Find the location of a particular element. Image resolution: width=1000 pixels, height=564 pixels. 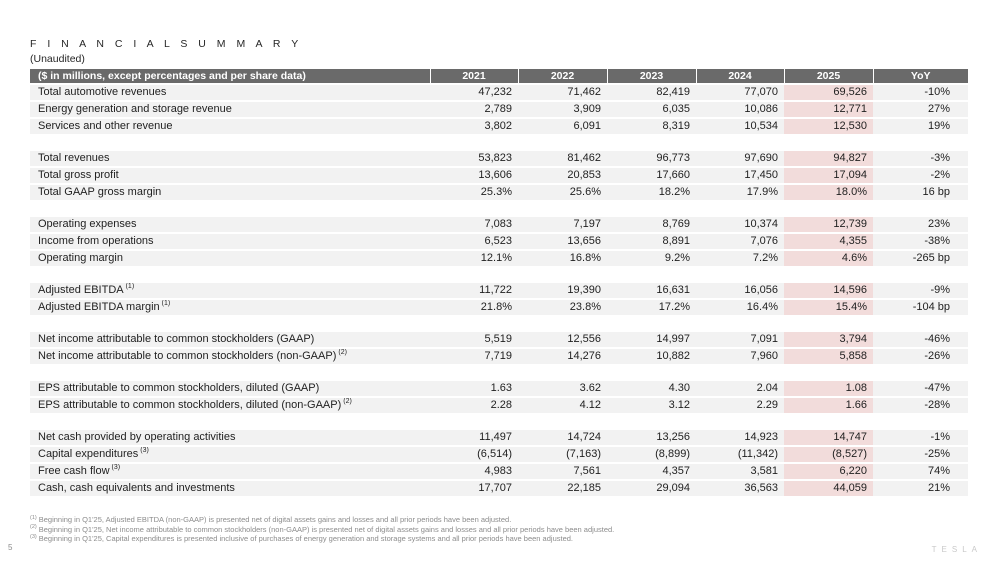

cell-yoy: -46% is located at coordinates (920, 340).